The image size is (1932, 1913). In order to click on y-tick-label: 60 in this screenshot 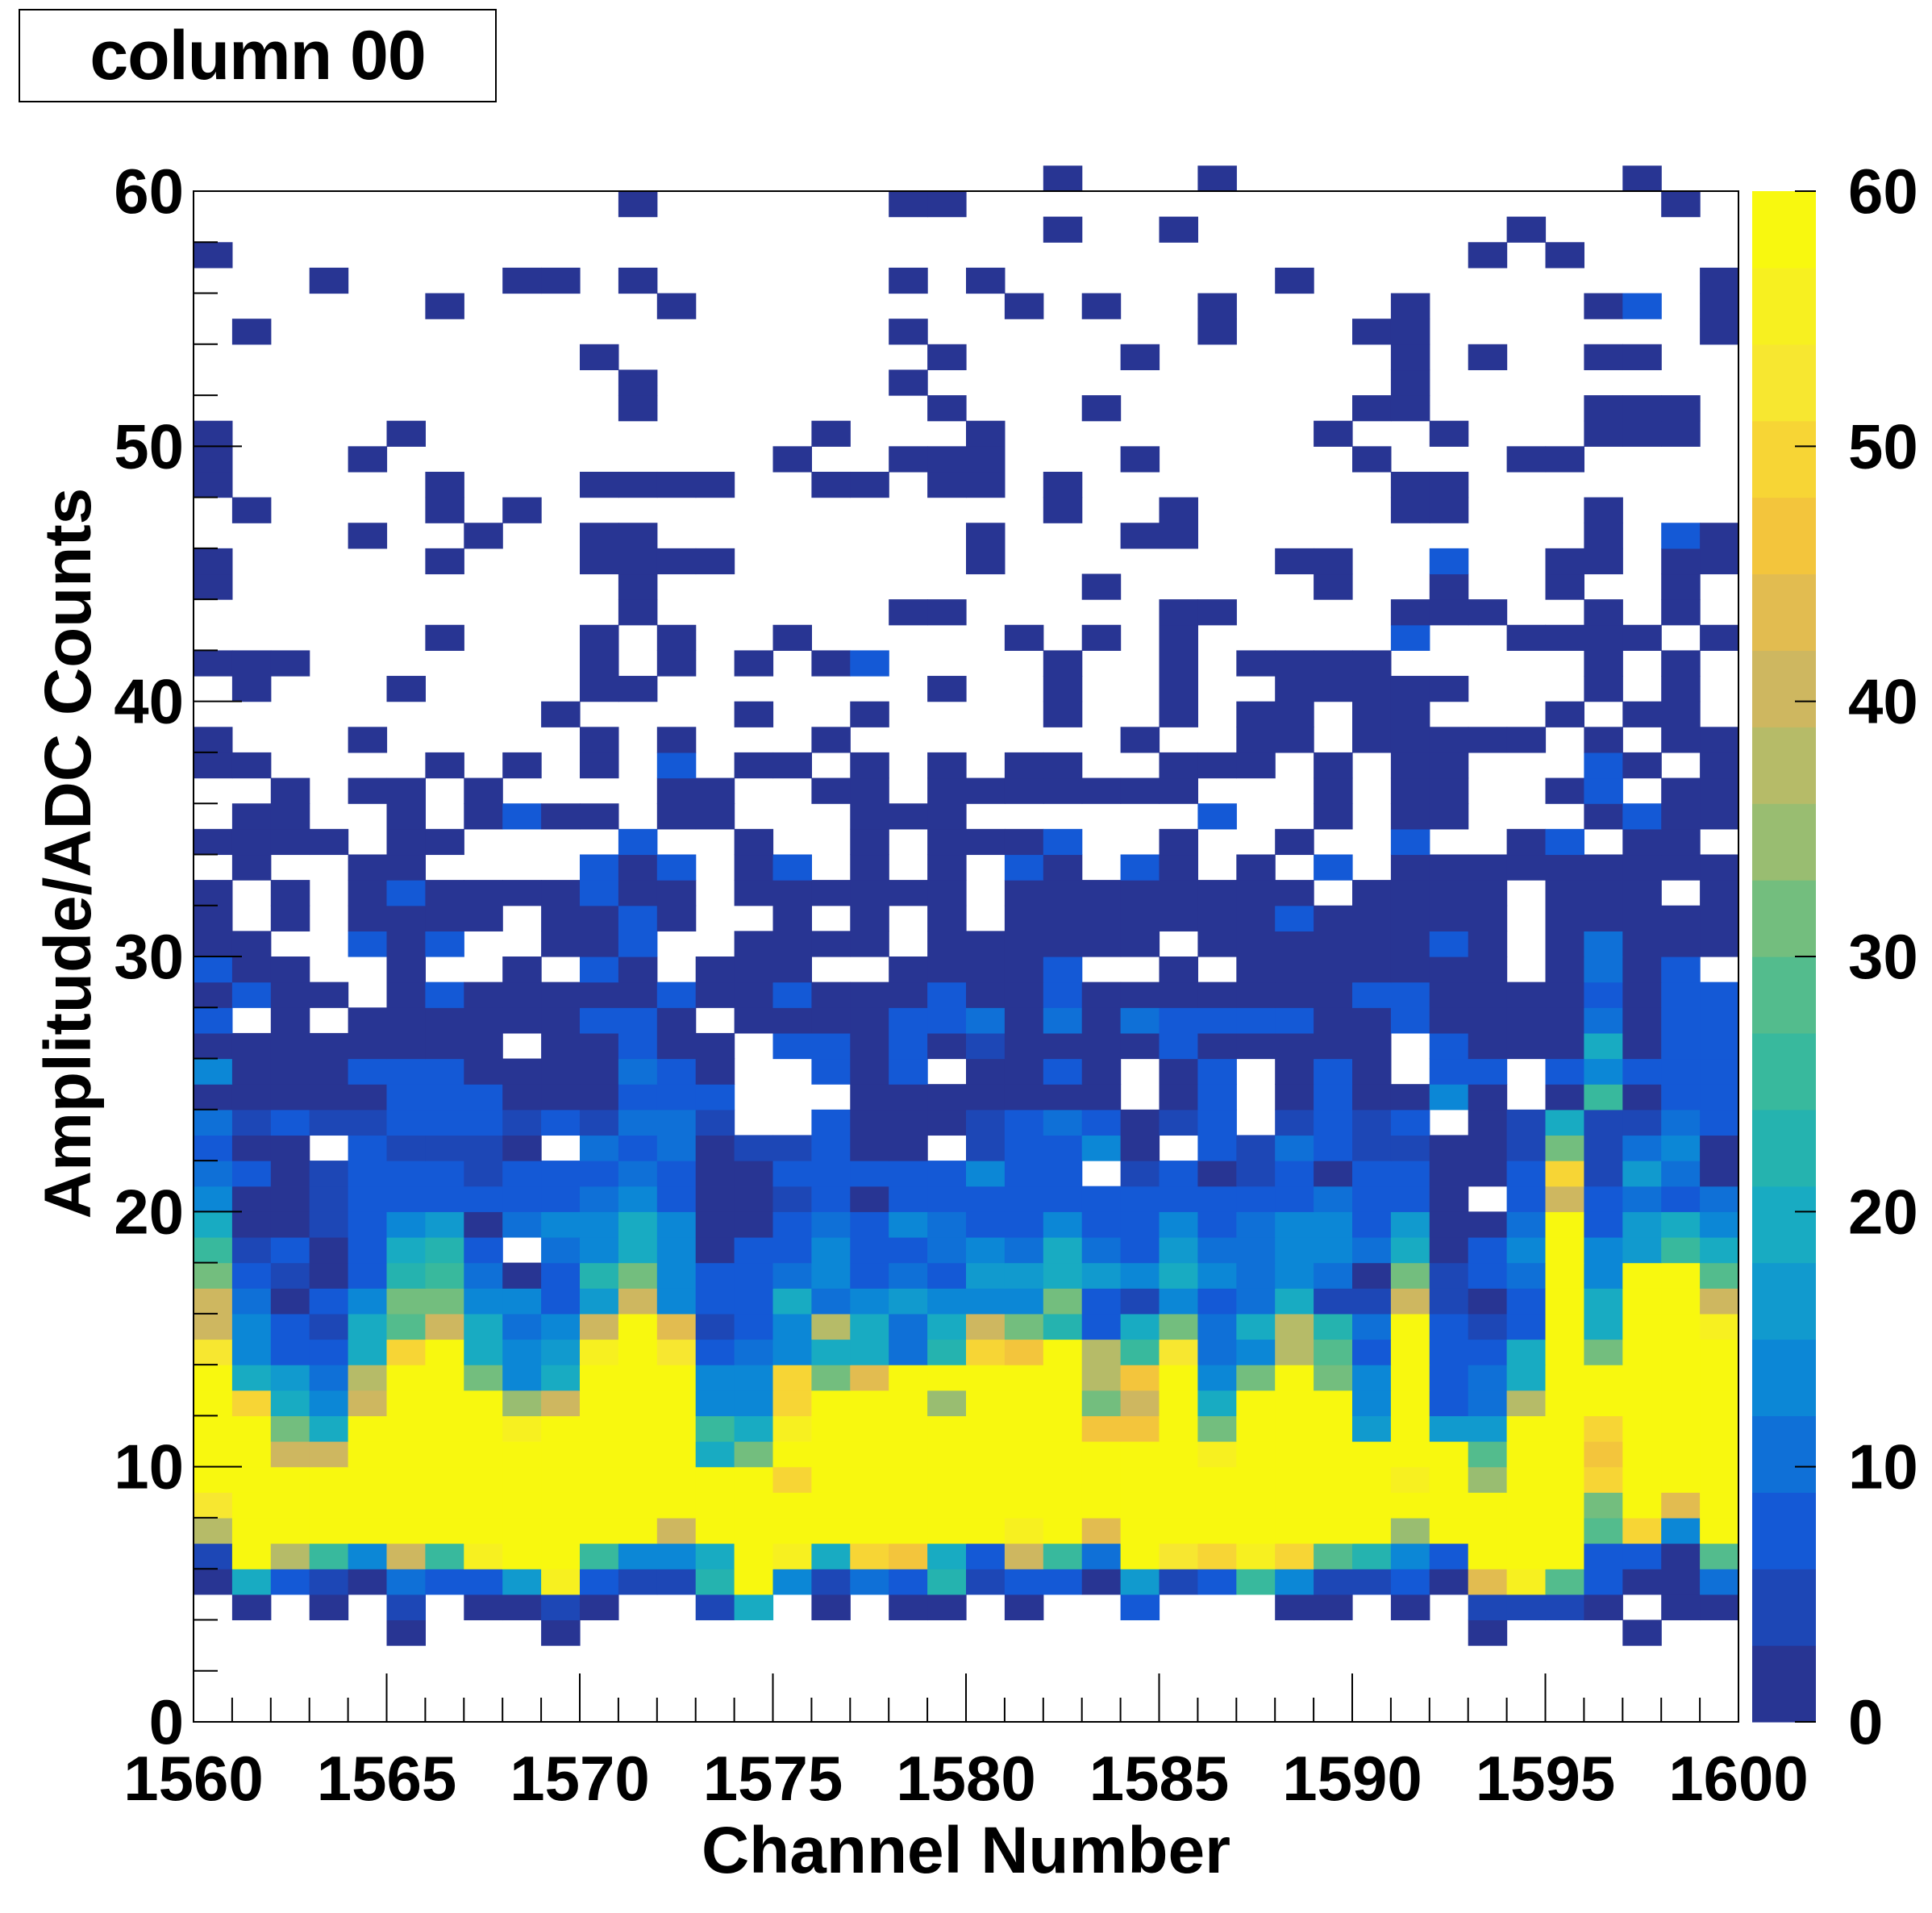, I will do `click(149, 191)`.